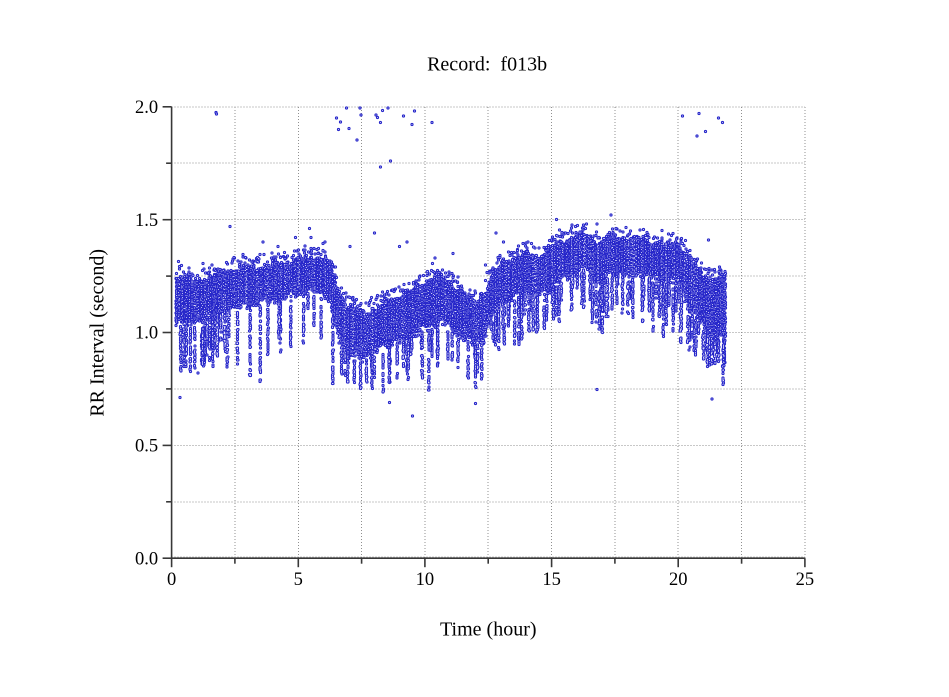 The height and width of the screenshot is (697, 949). Describe the element at coordinates (146, 334) in the screenshot. I see `svg-text: 1.0` at that location.